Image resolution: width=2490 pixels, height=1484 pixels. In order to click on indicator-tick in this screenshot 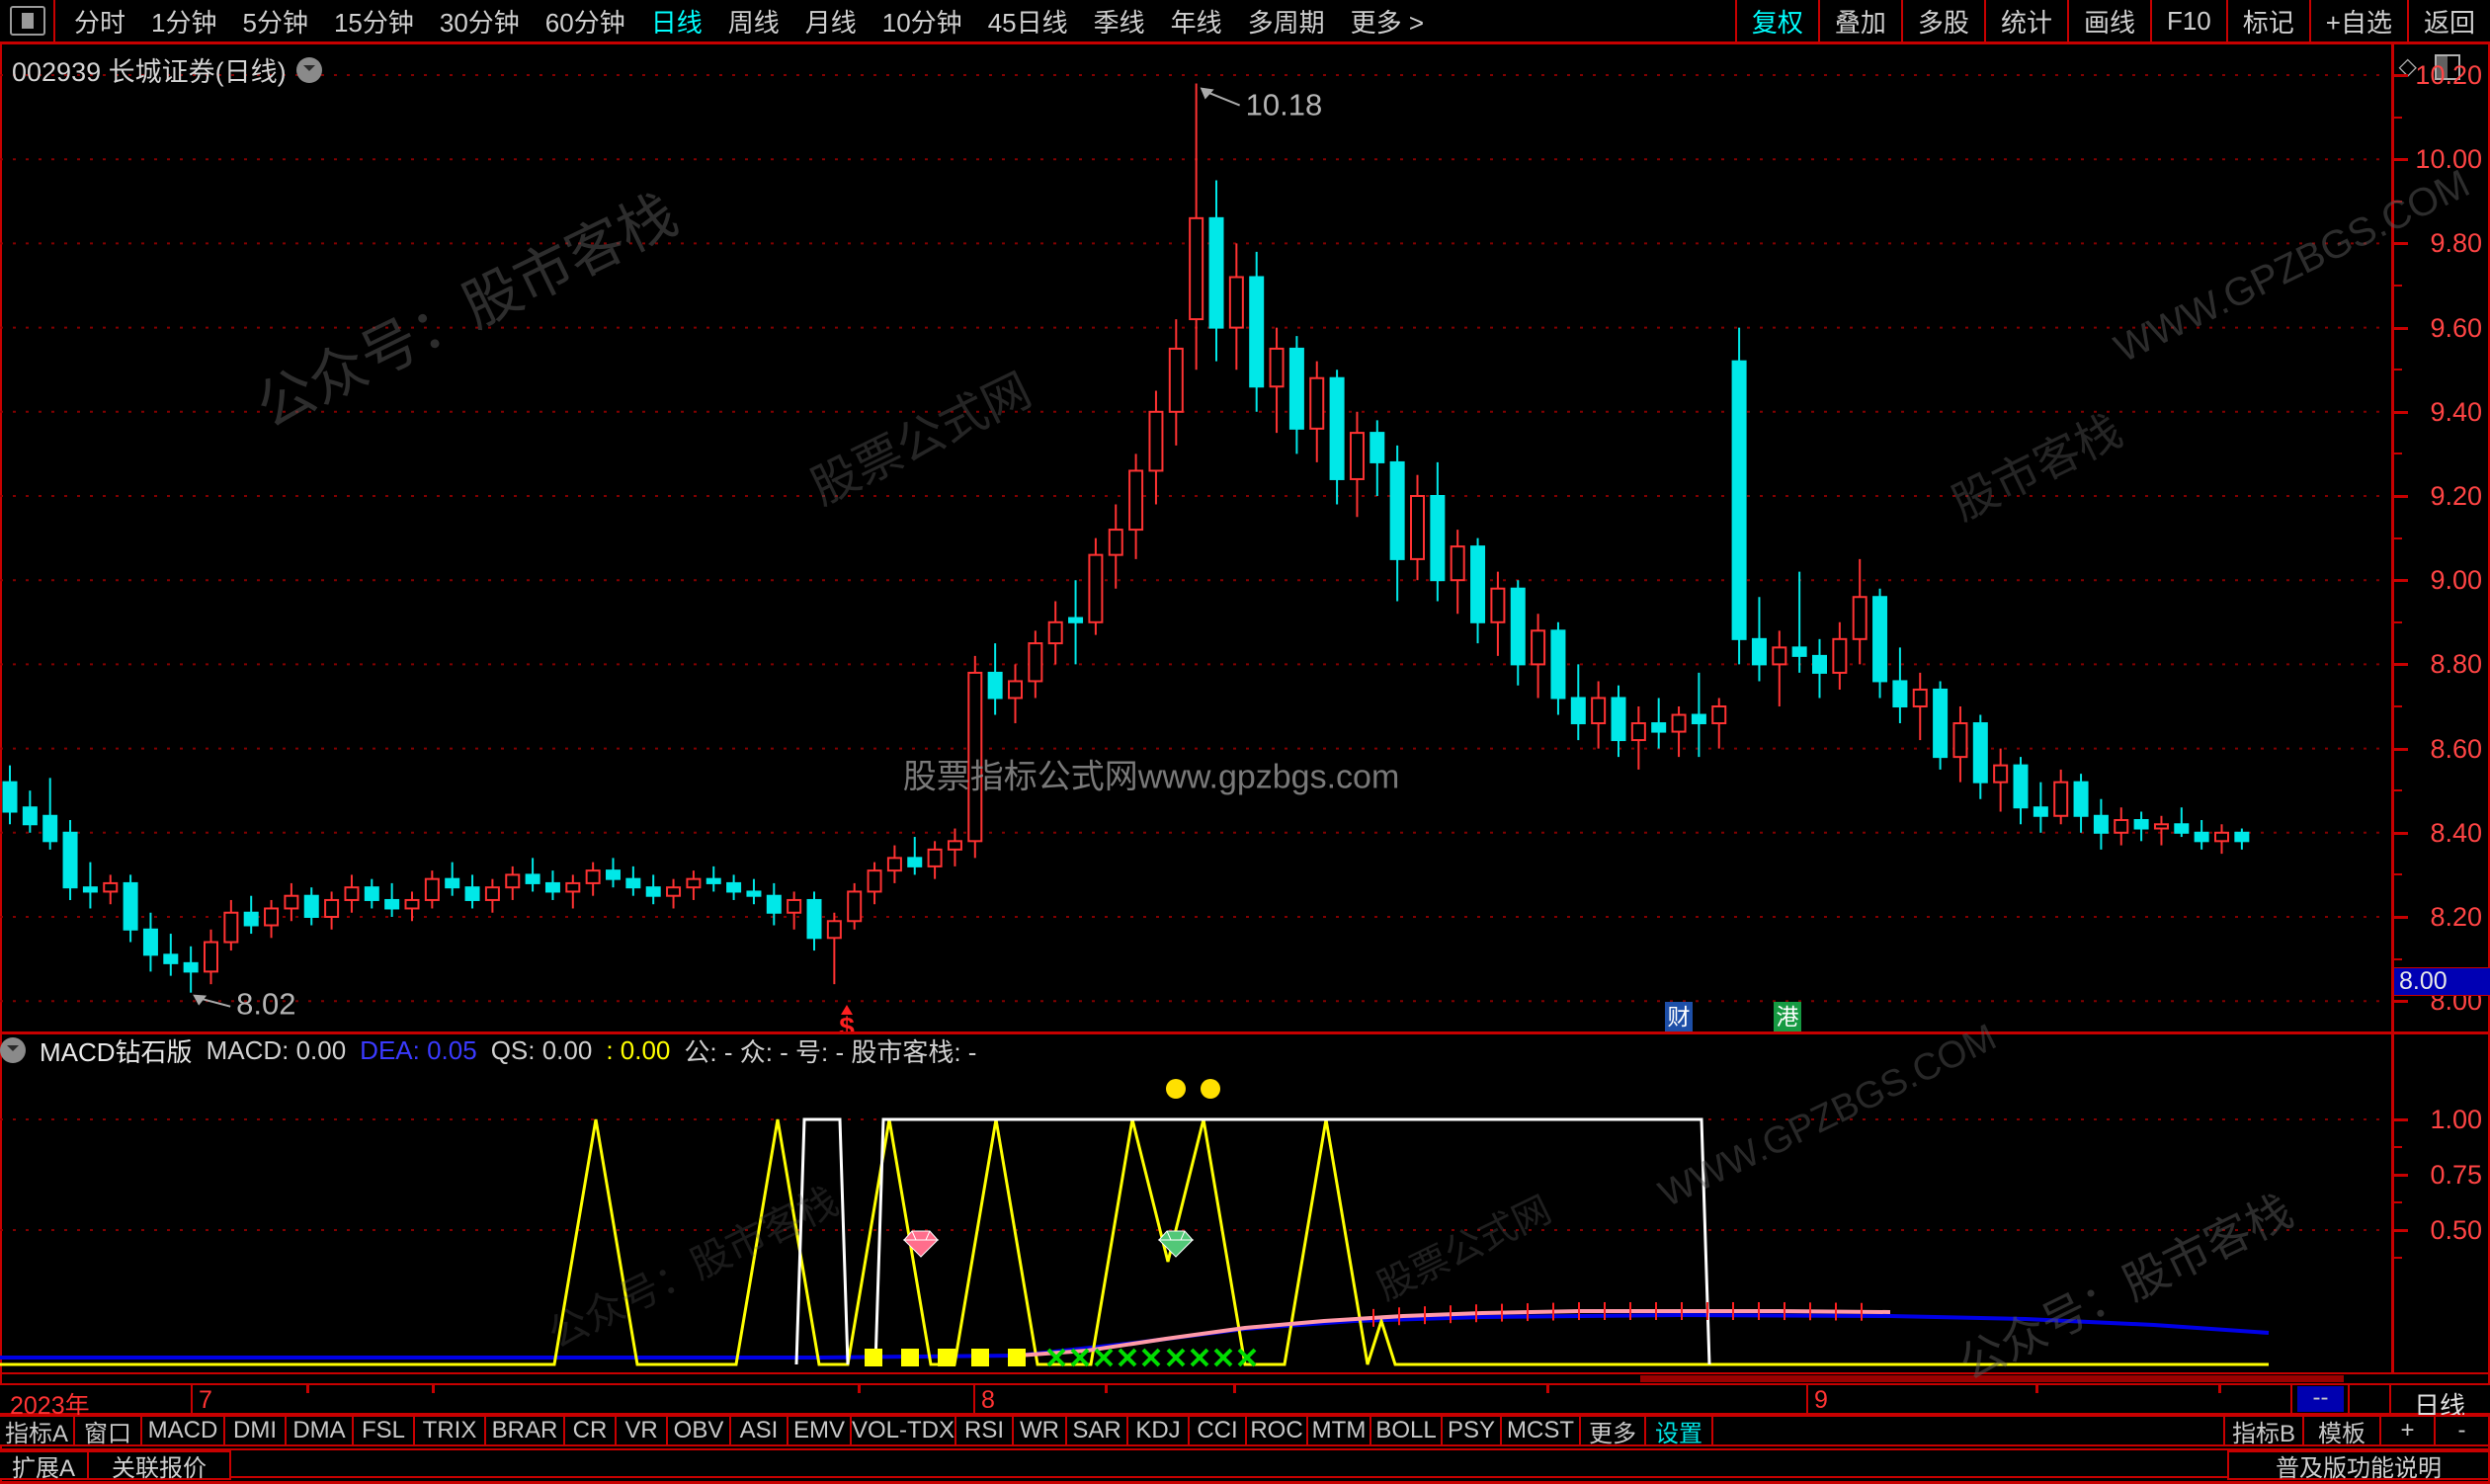, I will do `click(2401, 1119)`.